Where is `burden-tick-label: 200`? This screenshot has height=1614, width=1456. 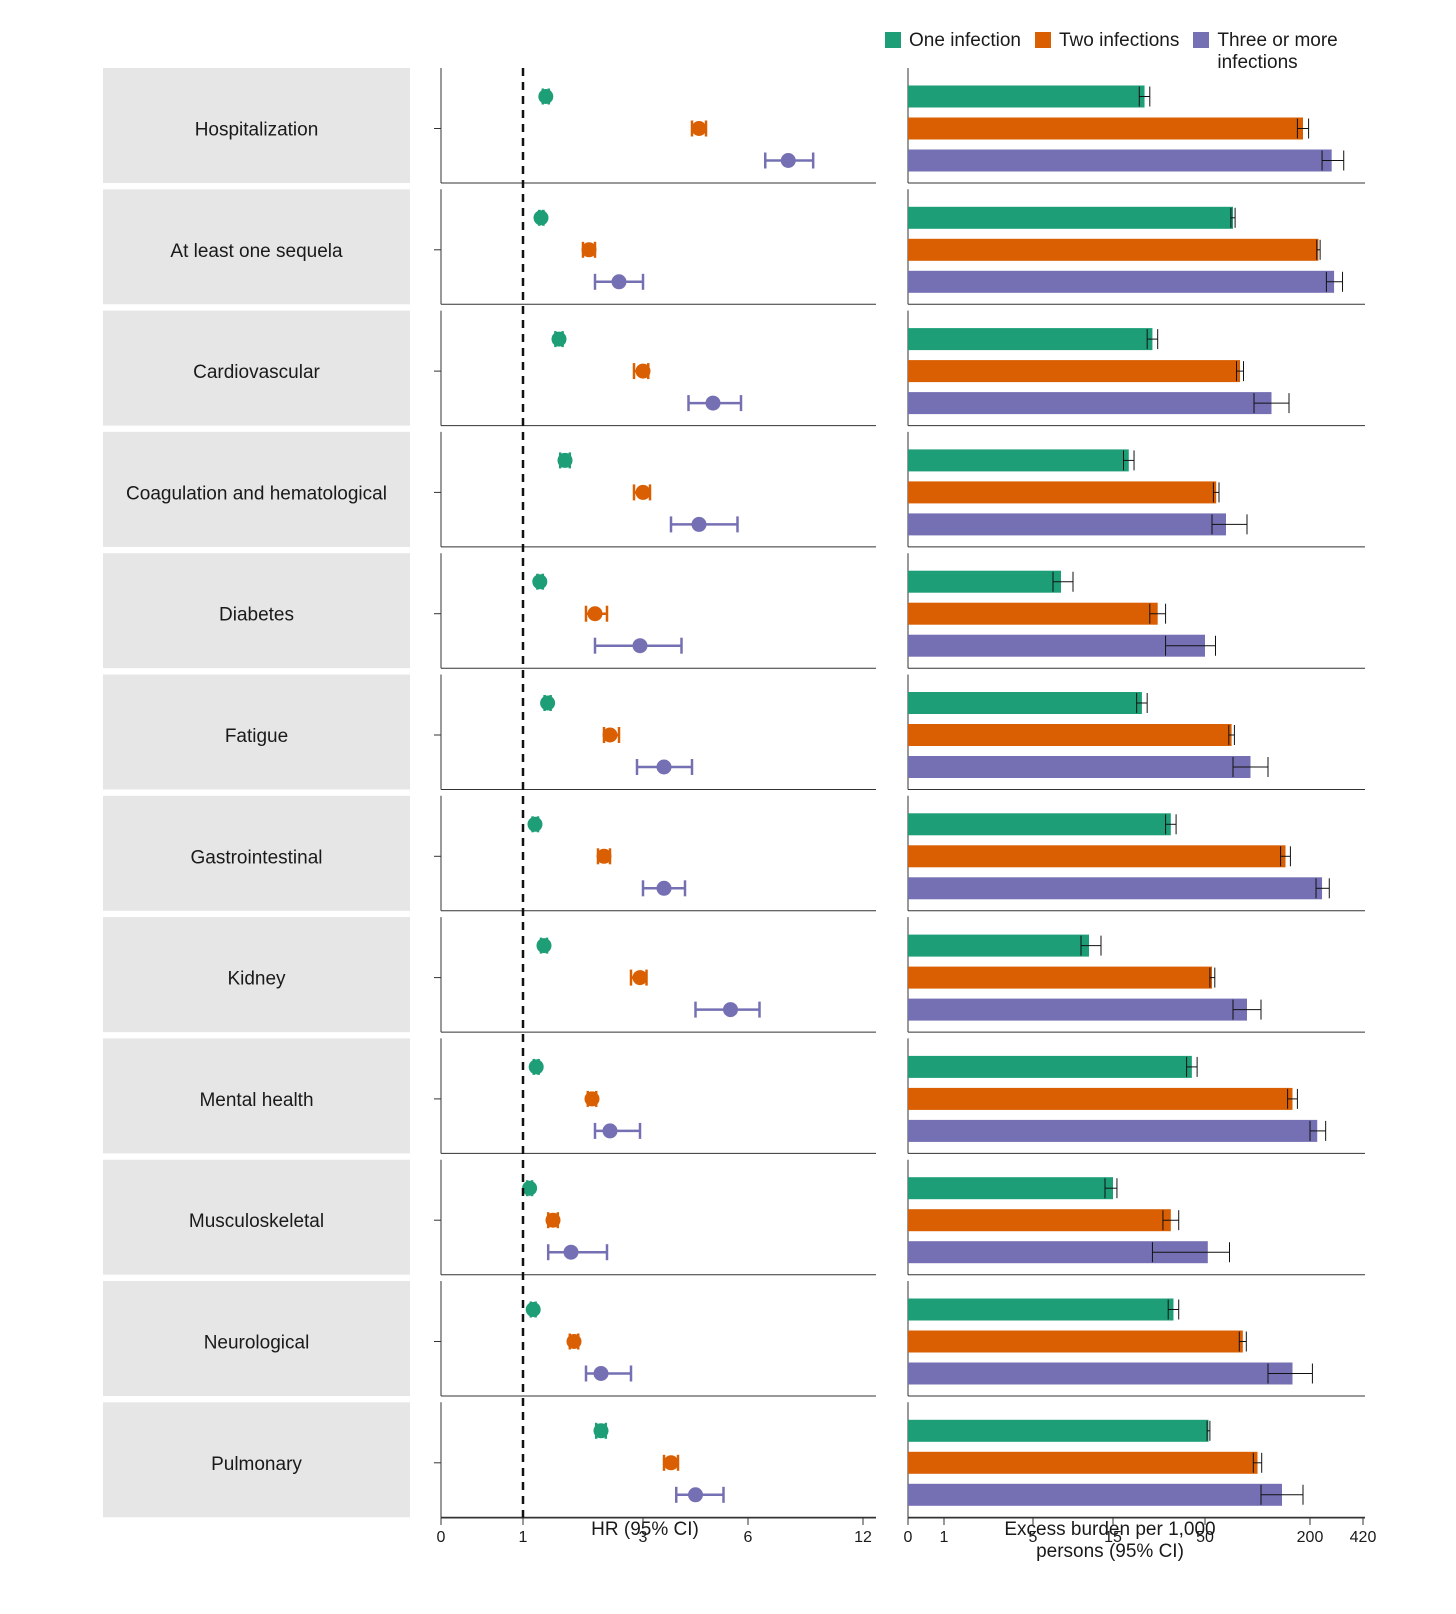
burden-tick-label: 200 is located at coordinates (1310, 1537).